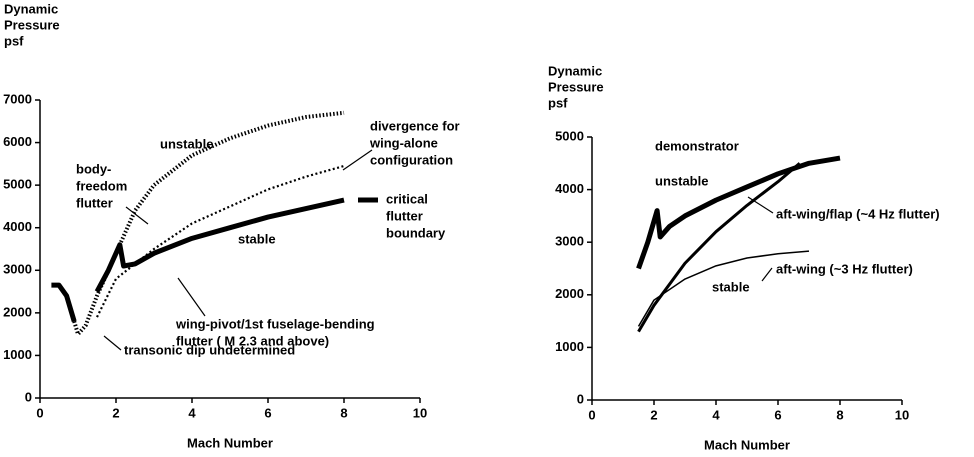  Describe the element at coordinates (403, 142) in the screenshot. I see `annotation: wing-alone` at that location.